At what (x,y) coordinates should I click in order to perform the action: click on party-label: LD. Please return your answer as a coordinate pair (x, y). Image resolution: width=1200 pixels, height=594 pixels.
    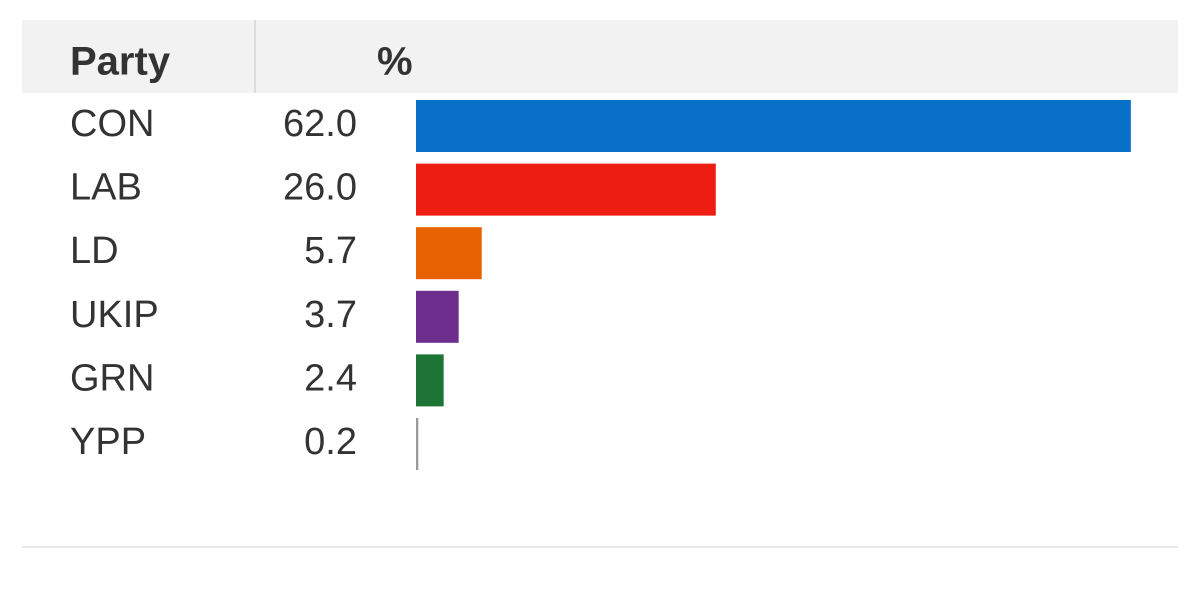
    Looking at the image, I should click on (94, 251).